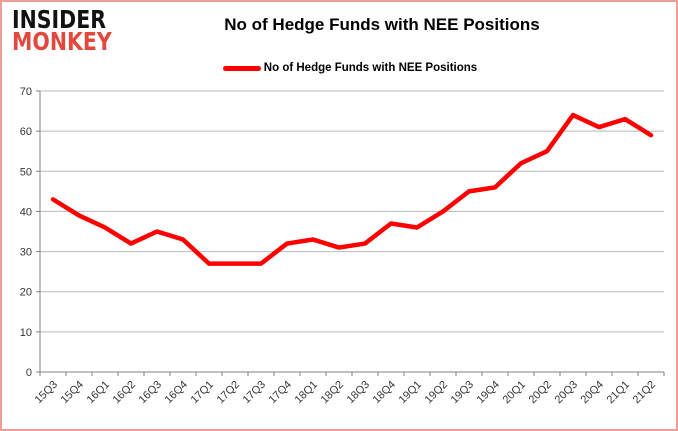 The width and height of the screenshot is (678, 431). What do you see at coordinates (177, 393) in the screenshot?
I see `x-tick-label: 16Q4` at bounding box center [177, 393].